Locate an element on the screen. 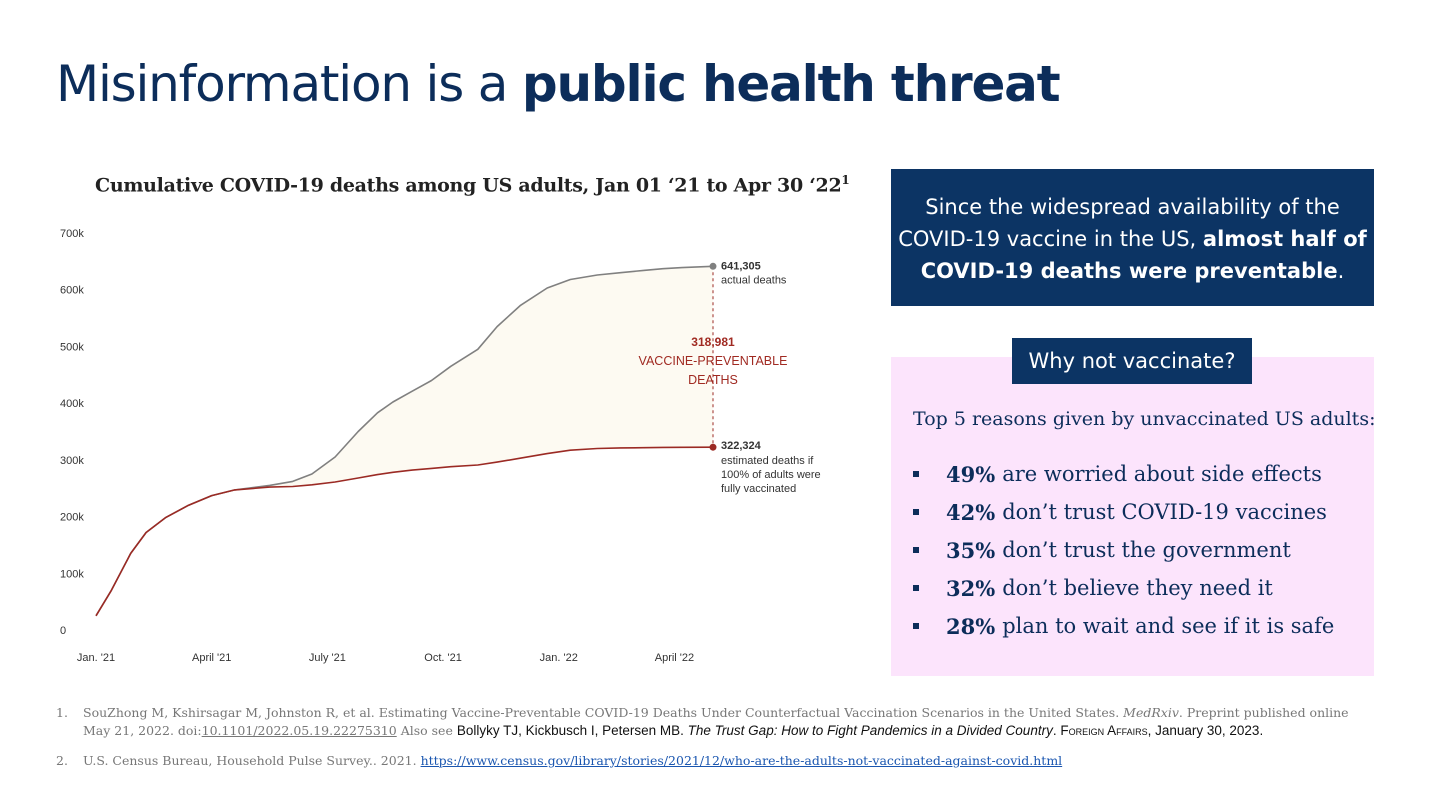 This screenshot has height=795, width=1446. ref1-date: , January 30, 2023. is located at coordinates (1205, 730).